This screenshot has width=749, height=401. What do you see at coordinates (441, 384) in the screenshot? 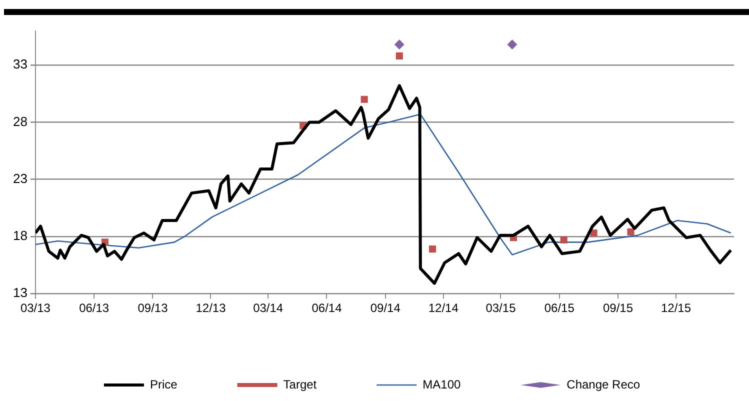
I see `legend-label: MA100` at bounding box center [441, 384].